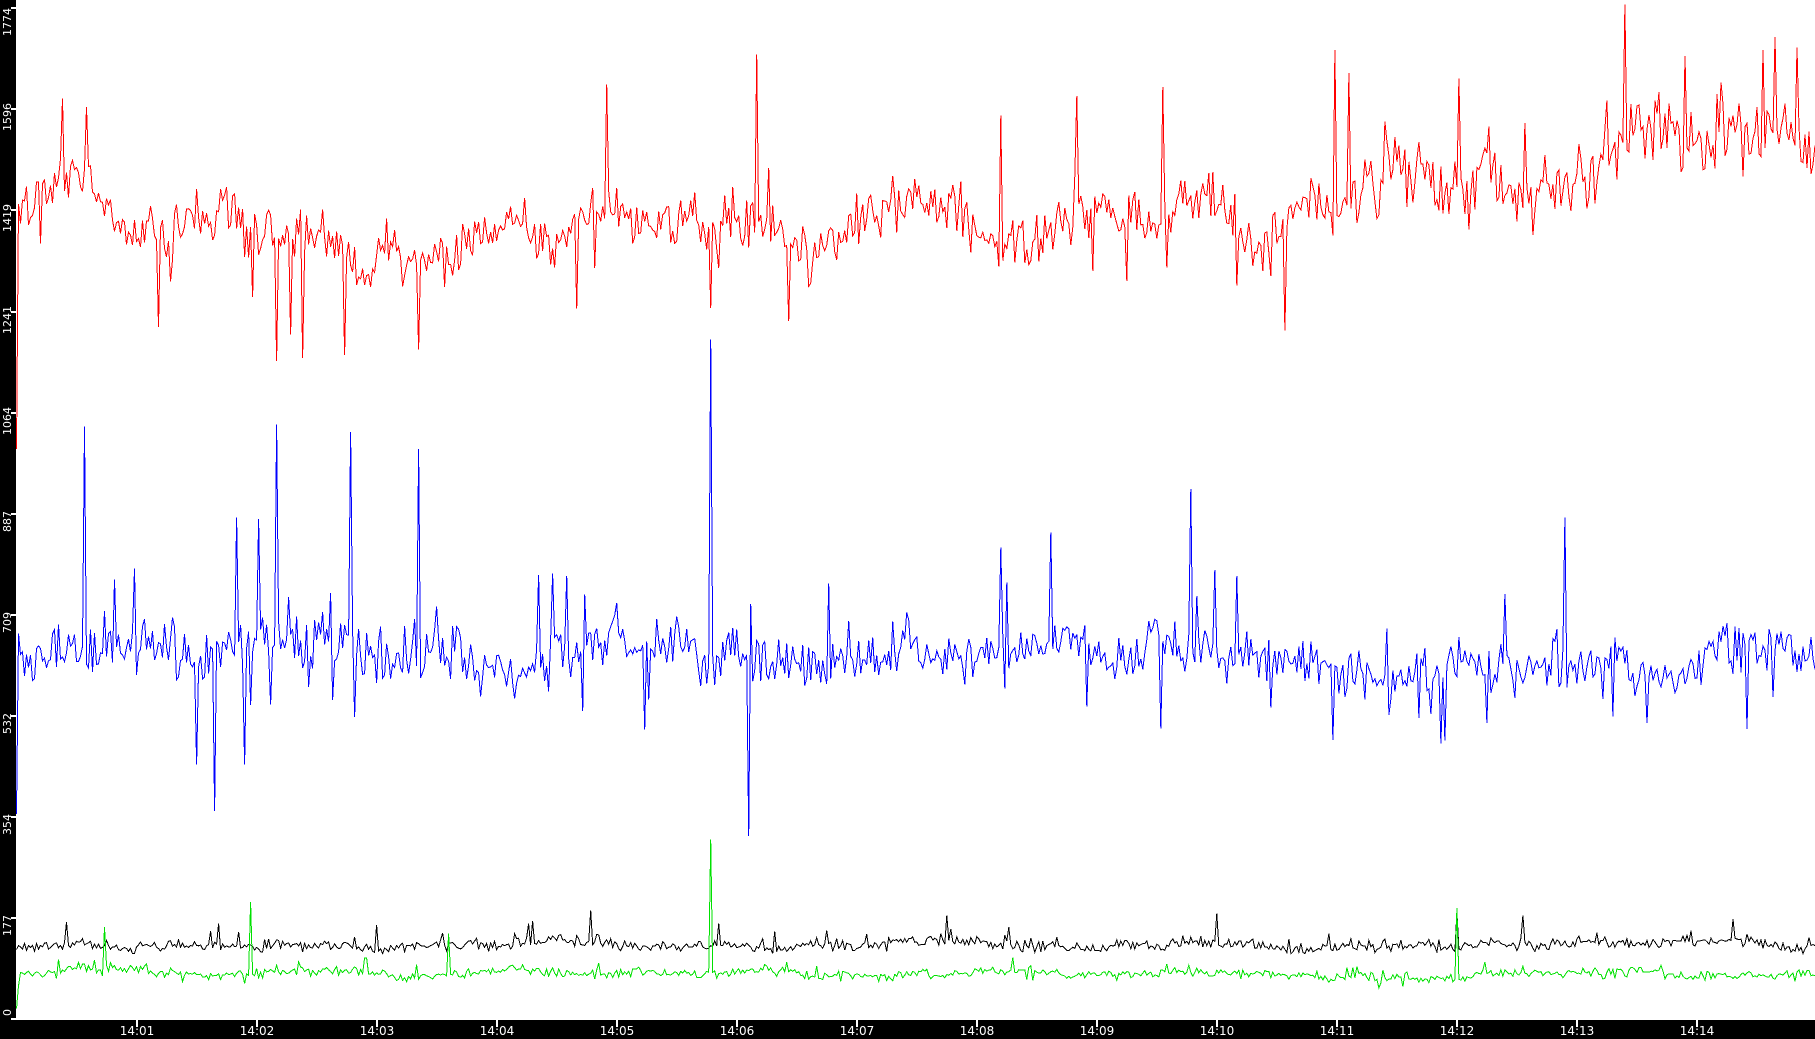 This screenshot has width=1815, height=1039. I want to click on x-tick-label: 14:11, so click(1337, 1031).